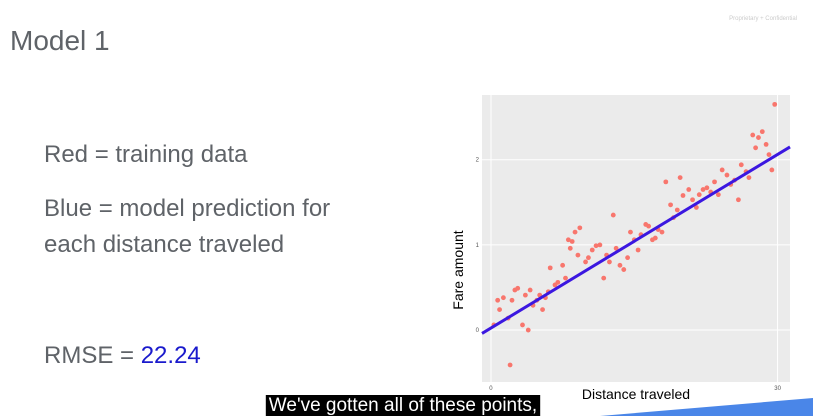  I want to click on bullet: Blue = model prediction for, so click(187, 208).